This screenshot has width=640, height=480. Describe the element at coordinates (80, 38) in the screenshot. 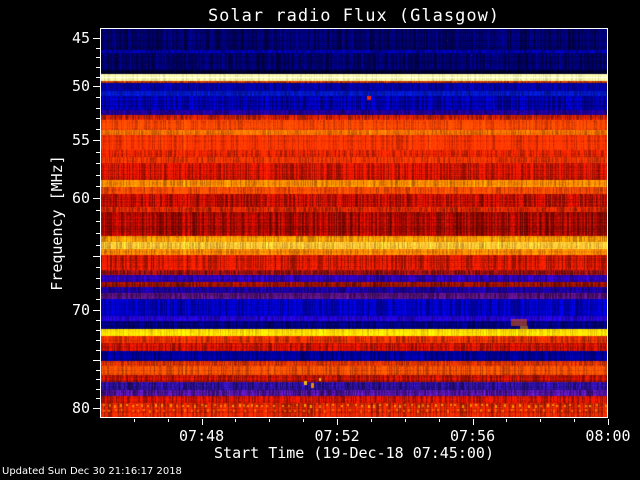

I see `y-tick-label: 45` at that location.